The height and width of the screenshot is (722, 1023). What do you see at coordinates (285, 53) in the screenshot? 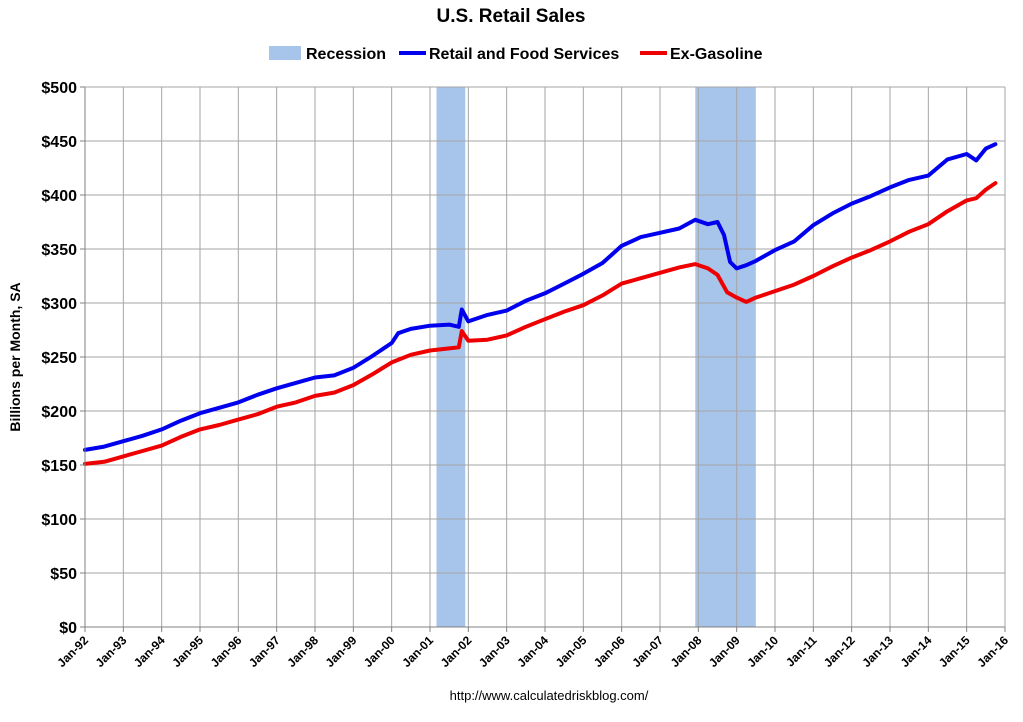
I see `legend-swatch-recession` at bounding box center [285, 53].